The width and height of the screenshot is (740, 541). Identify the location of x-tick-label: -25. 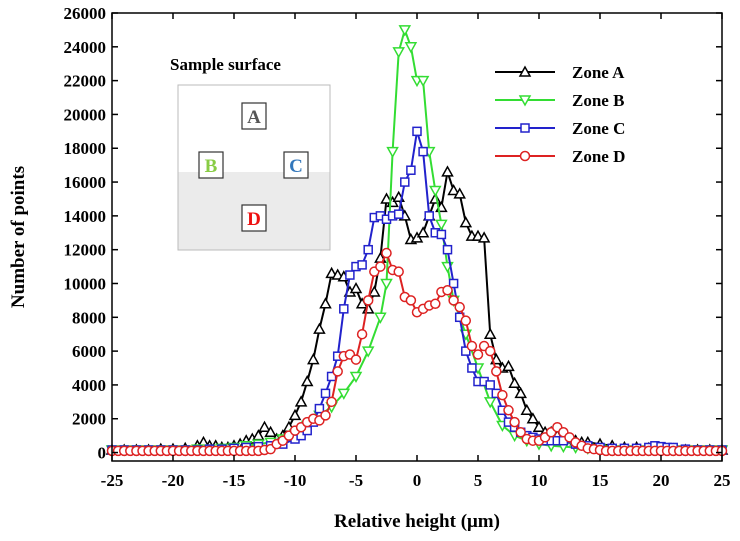
(112, 480).